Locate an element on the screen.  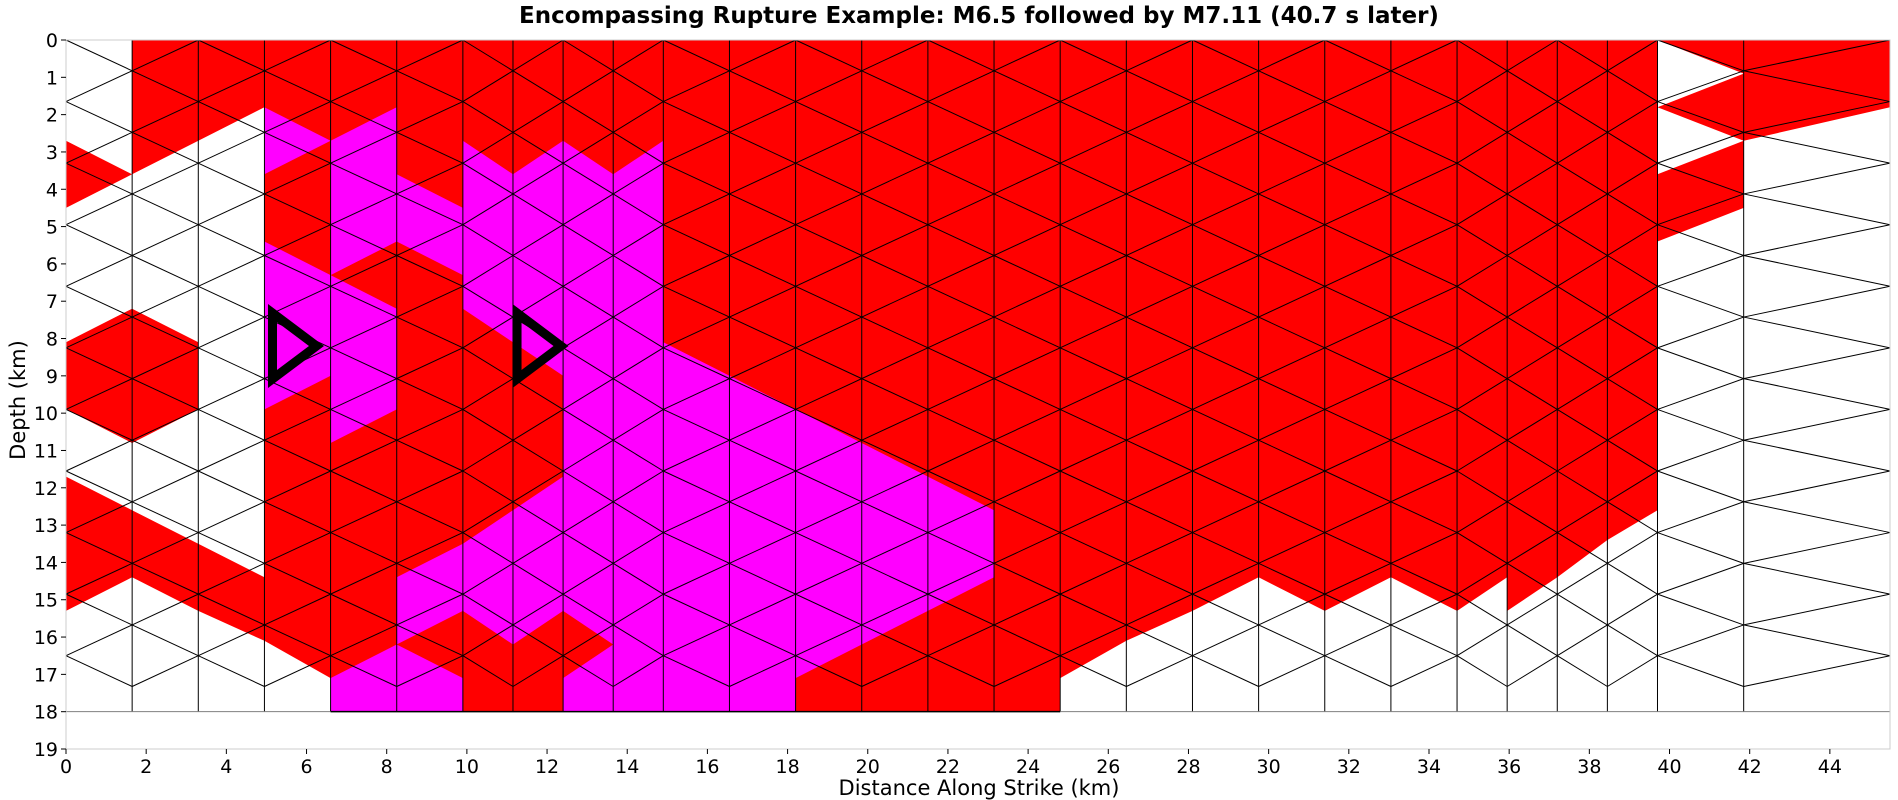
y-tick-label: 5 is located at coordinates (52, 228).